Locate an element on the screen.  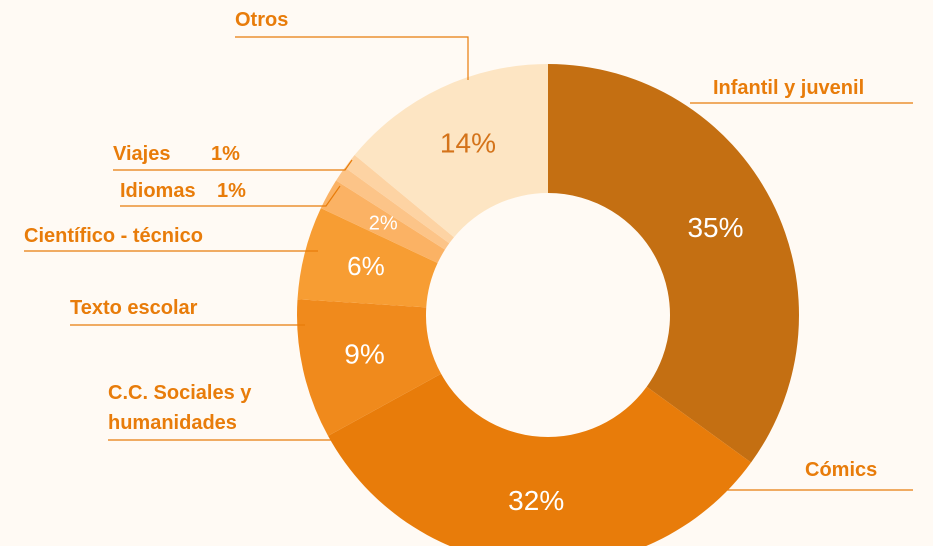
slice-label: 14% is located at coordinates (468, 142).